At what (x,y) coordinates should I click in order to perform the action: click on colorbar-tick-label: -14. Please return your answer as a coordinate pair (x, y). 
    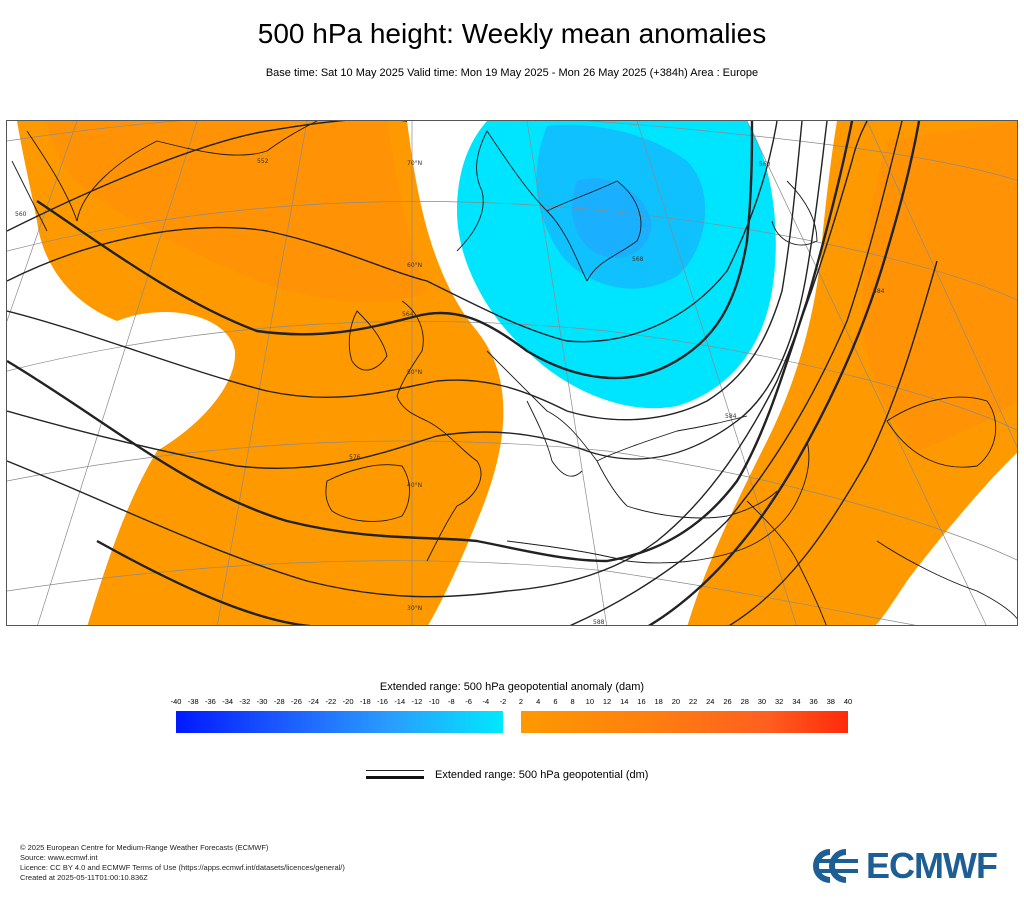
    Looking at the image, I should click on (400, 701).